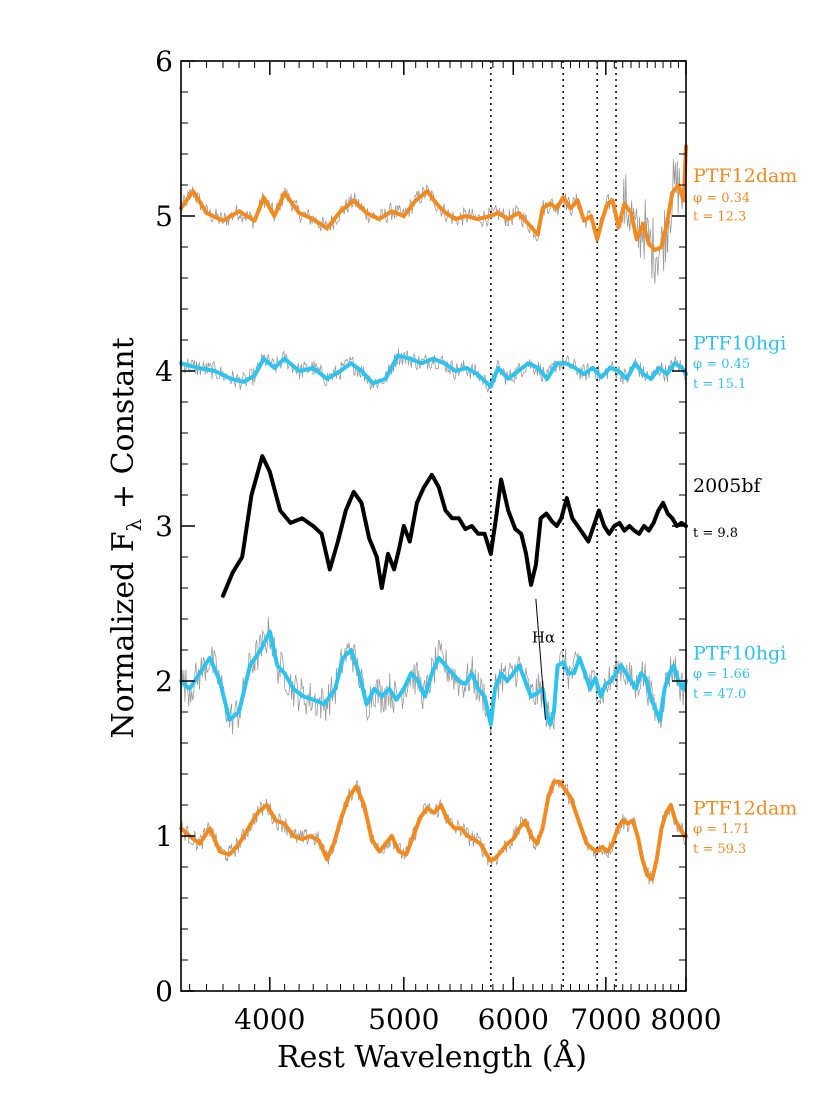 Image resolution: width=830 pixels, height=1107 pixels. What do you see at coordinates (403, 1019) in the screenshot?
I see `x-tick-label-1: 5000` at bounding box center [403, 1019].